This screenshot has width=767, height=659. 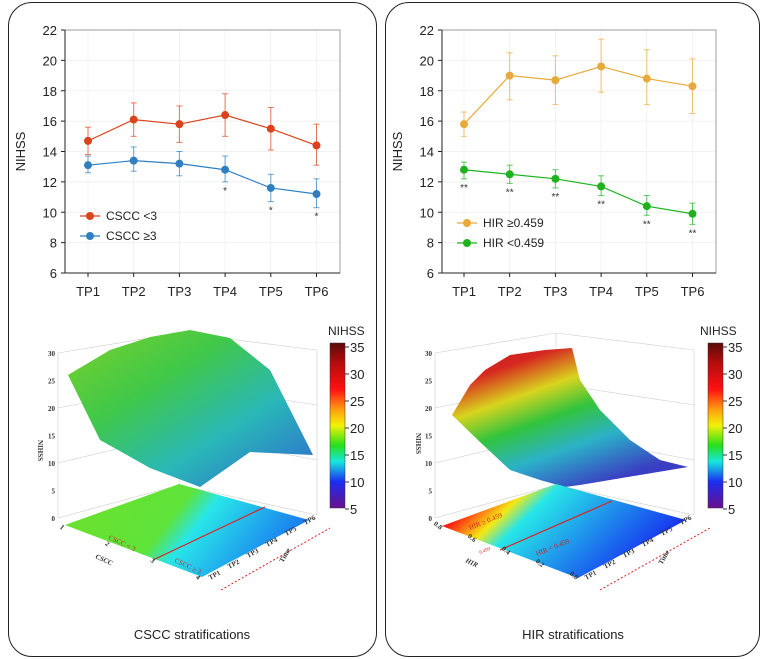 I want to click on x-tick-label: TP1, so click(x=464, y=291).